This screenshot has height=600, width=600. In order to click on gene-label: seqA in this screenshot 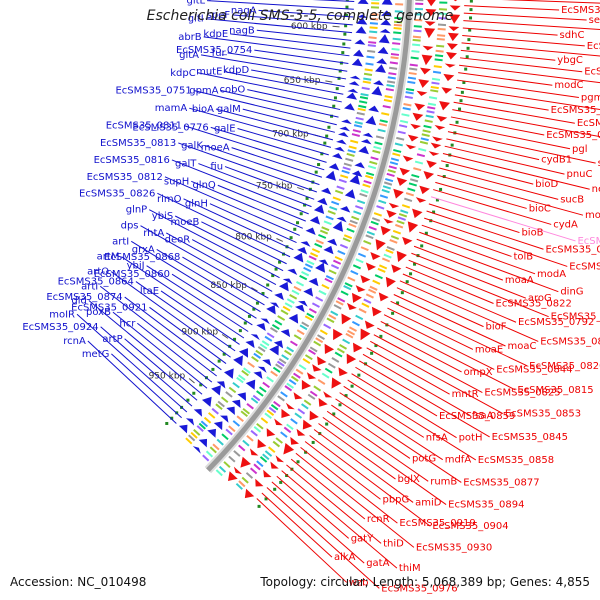, I will do `click(594, 20)`.